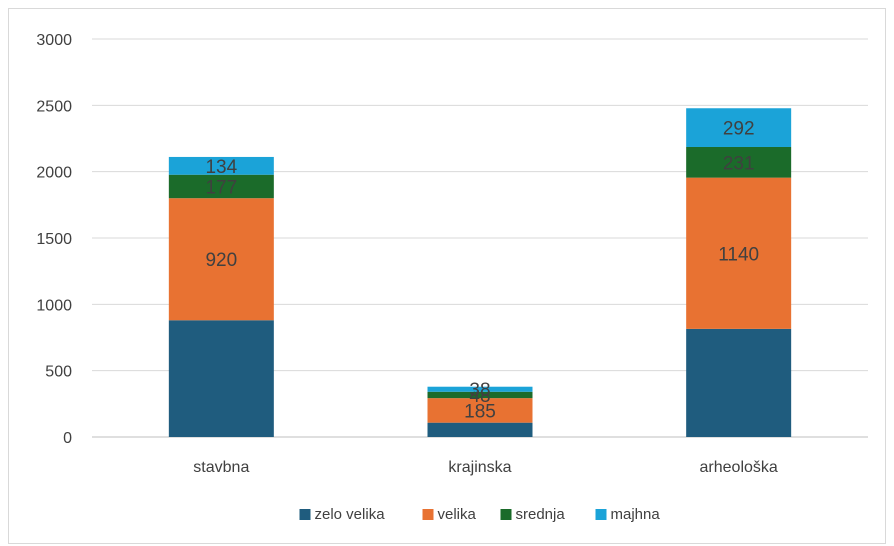  I want to click on y-tick-label: 1500, so click(54, 239).